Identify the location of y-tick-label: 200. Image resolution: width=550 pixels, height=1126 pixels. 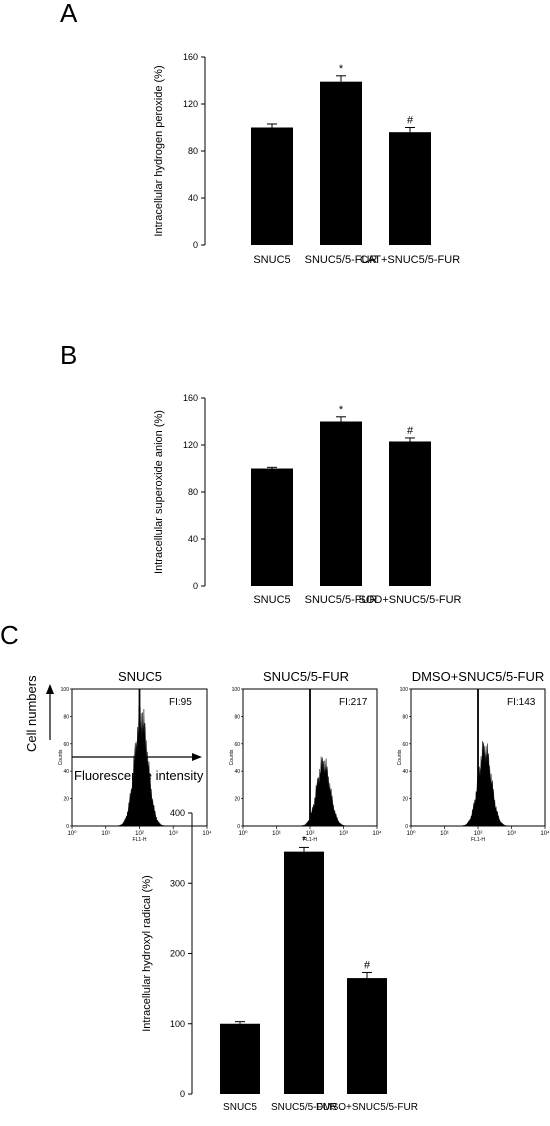
(177, 954).